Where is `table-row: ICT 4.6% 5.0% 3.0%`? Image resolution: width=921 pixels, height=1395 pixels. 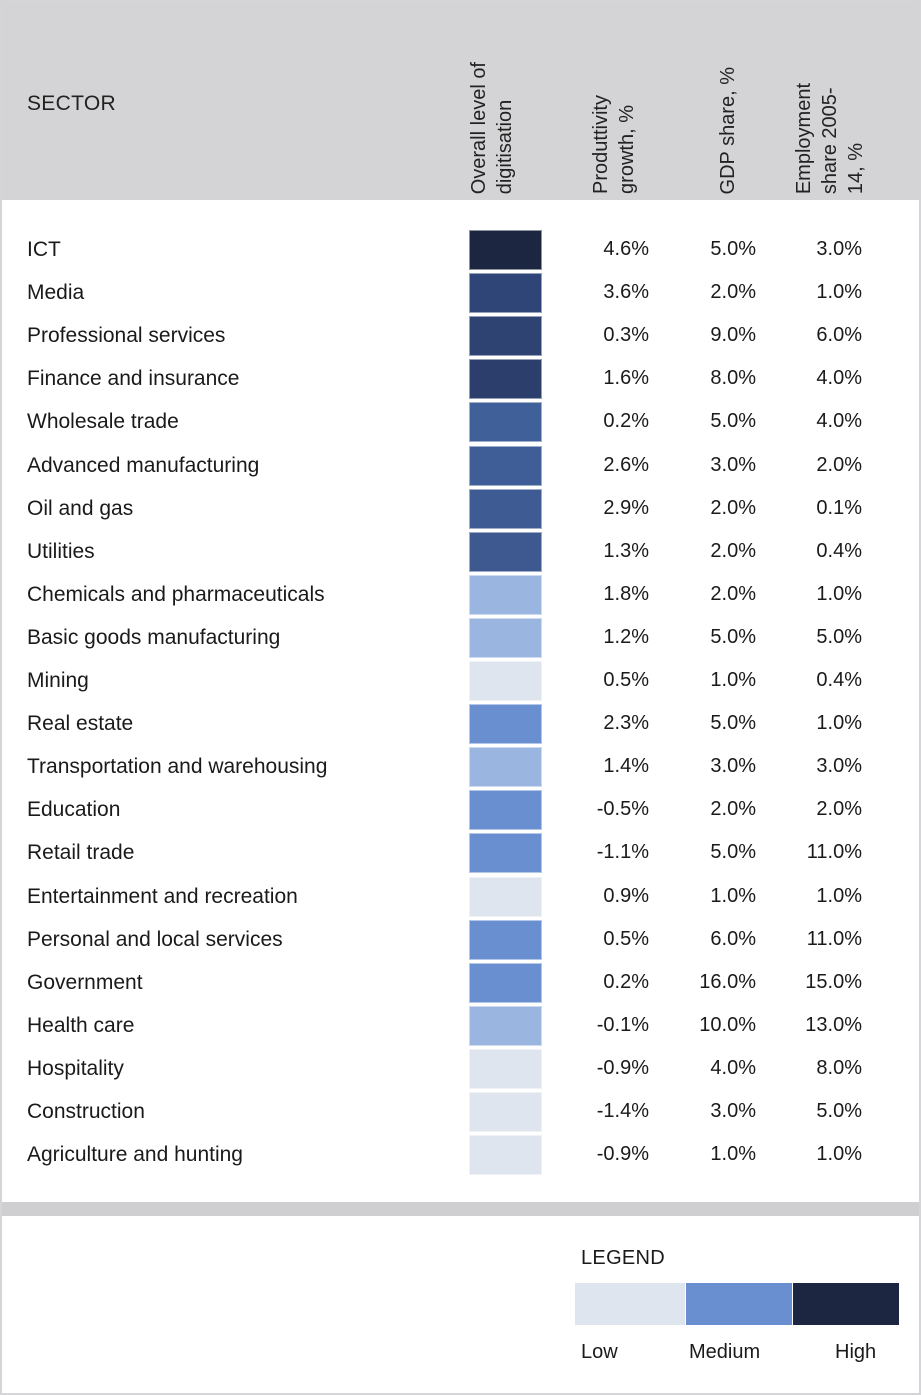
table-row: ICT 4.6% 5.0% 3.0% is located at coordinates (460, 251).